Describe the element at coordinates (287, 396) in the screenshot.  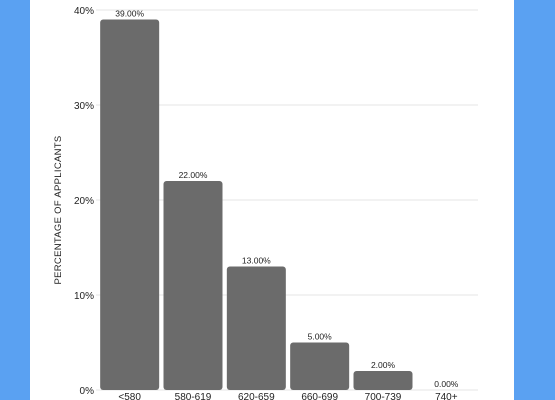
I see `x-axis-ticks: <580 580-619 620-659 660-699 700-739 740+` at that location.